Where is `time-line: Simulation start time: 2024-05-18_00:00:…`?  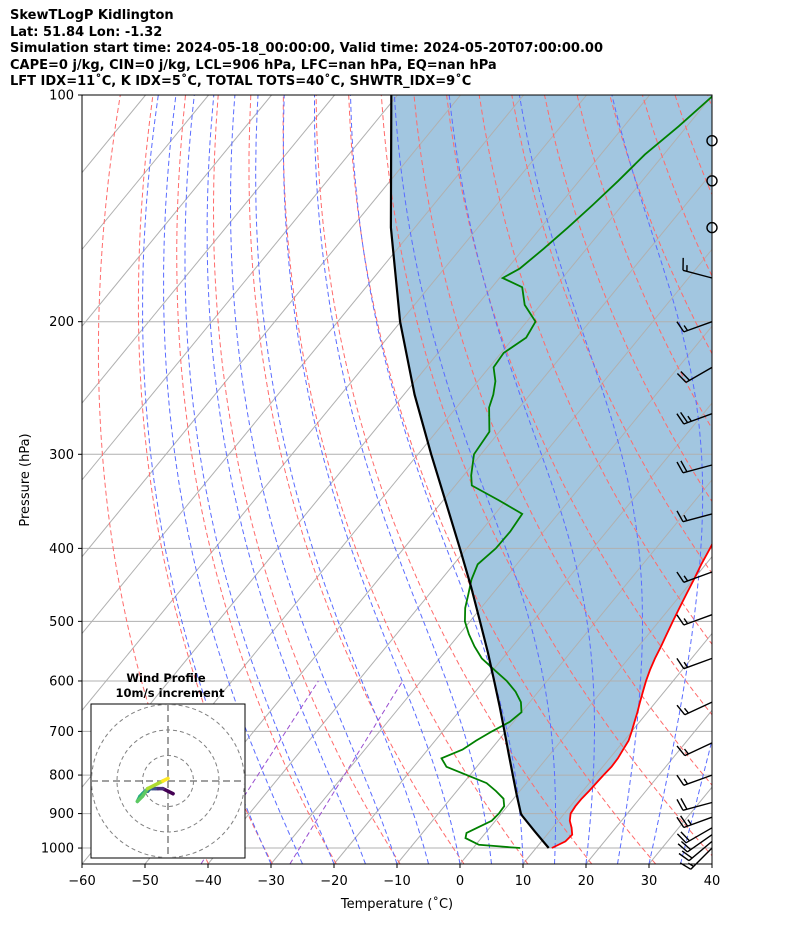
time-line: Simulation start time: 2024-05-18_00:00:… is located at coordinates (306, 49).